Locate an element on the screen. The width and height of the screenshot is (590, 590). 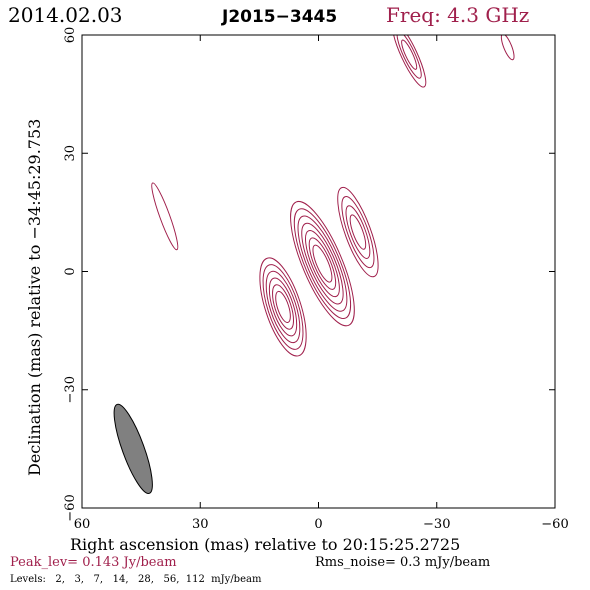
x-tick-label: 30 is located at coordinates (200, 524).